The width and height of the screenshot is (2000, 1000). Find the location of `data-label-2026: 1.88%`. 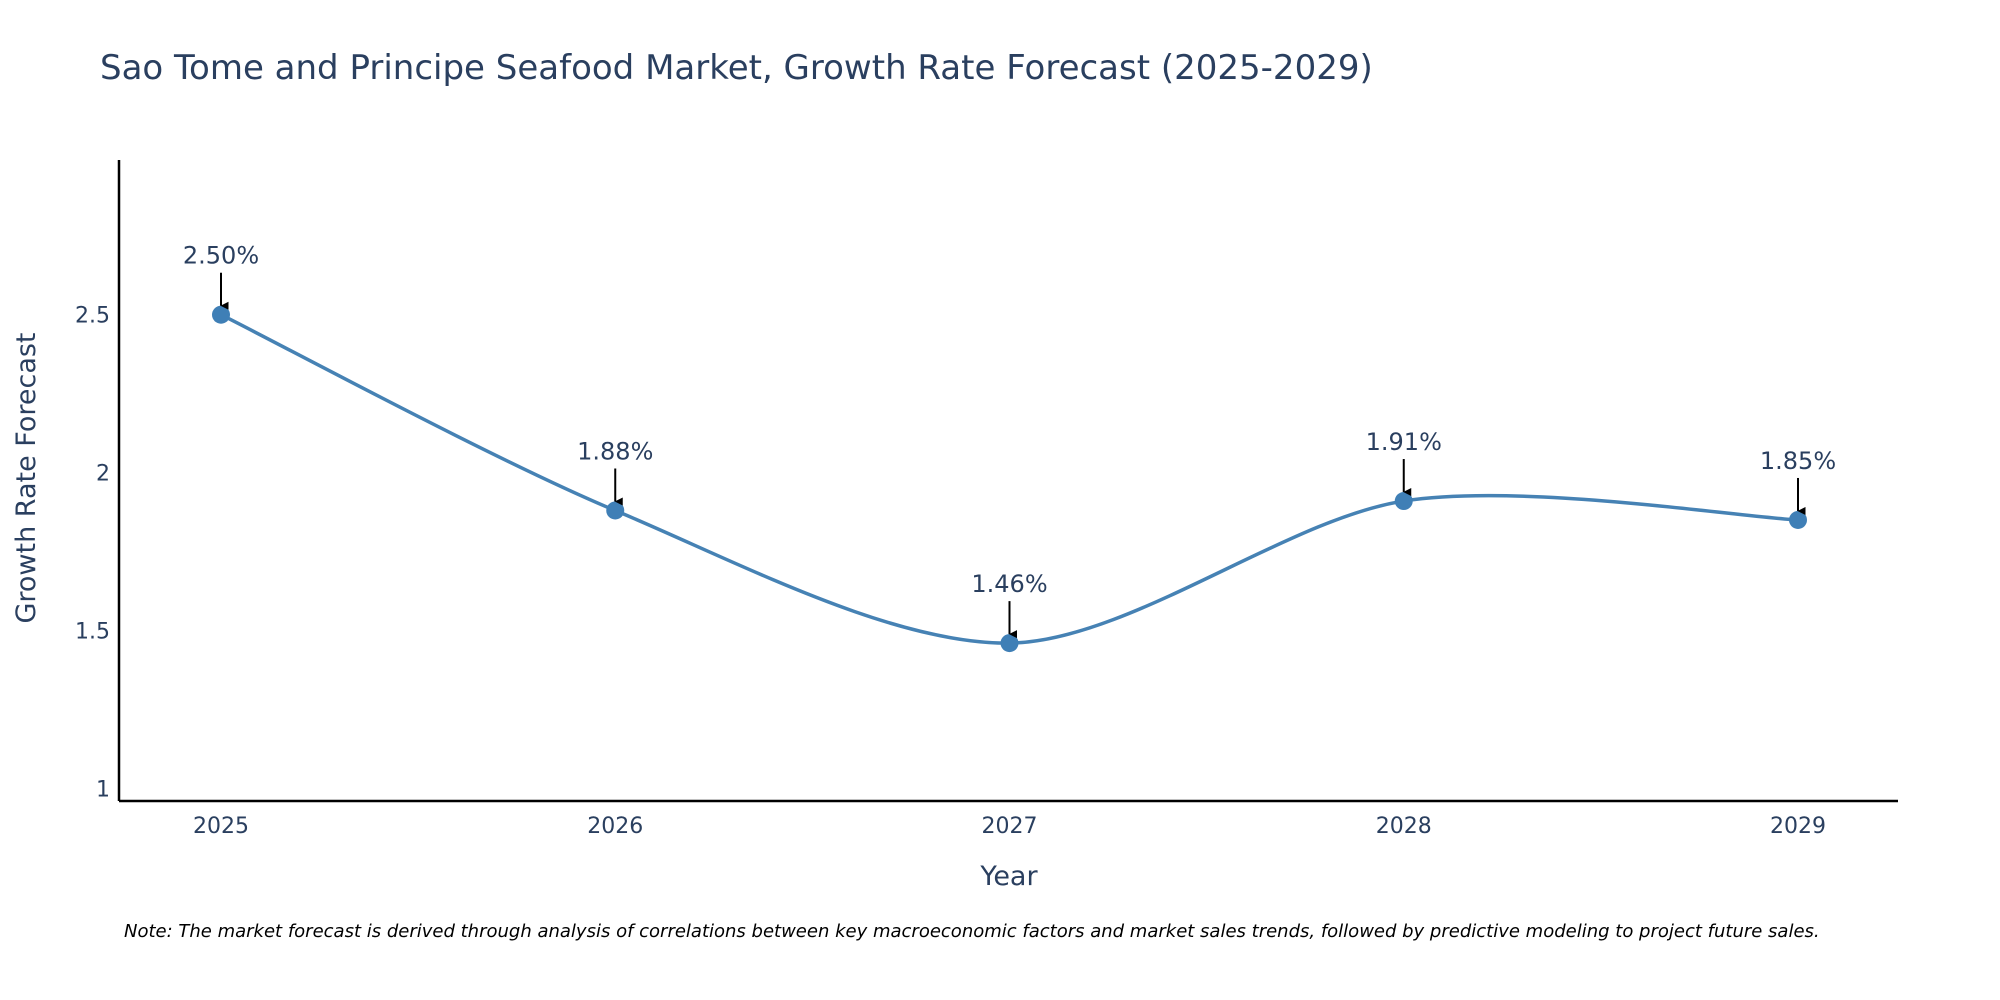

data-label-2026: 1.88% is located at coordinates (615, 451).